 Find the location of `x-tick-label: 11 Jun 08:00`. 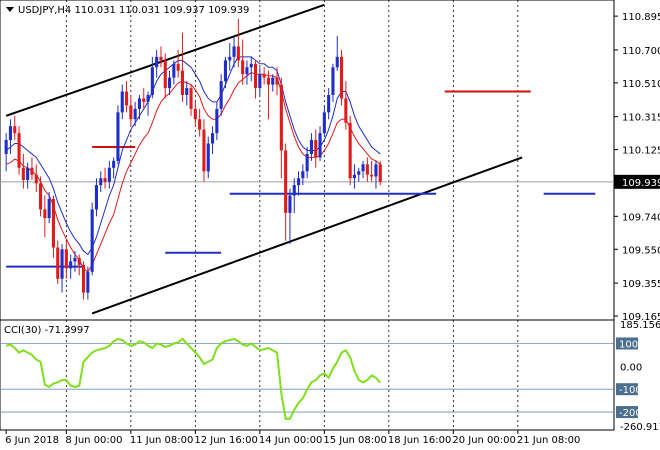

x-tick-label: 11 Jun 08:00 is located at coordinates (162, 440).